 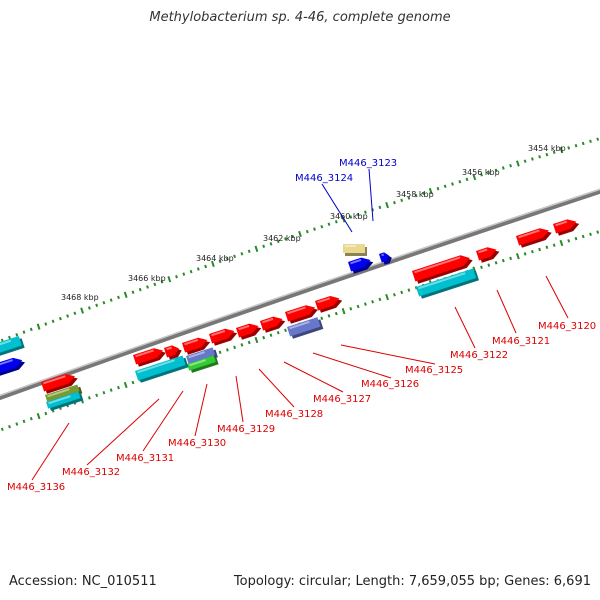 I want to click on gene-teal-a, so click(x=447, y=283).